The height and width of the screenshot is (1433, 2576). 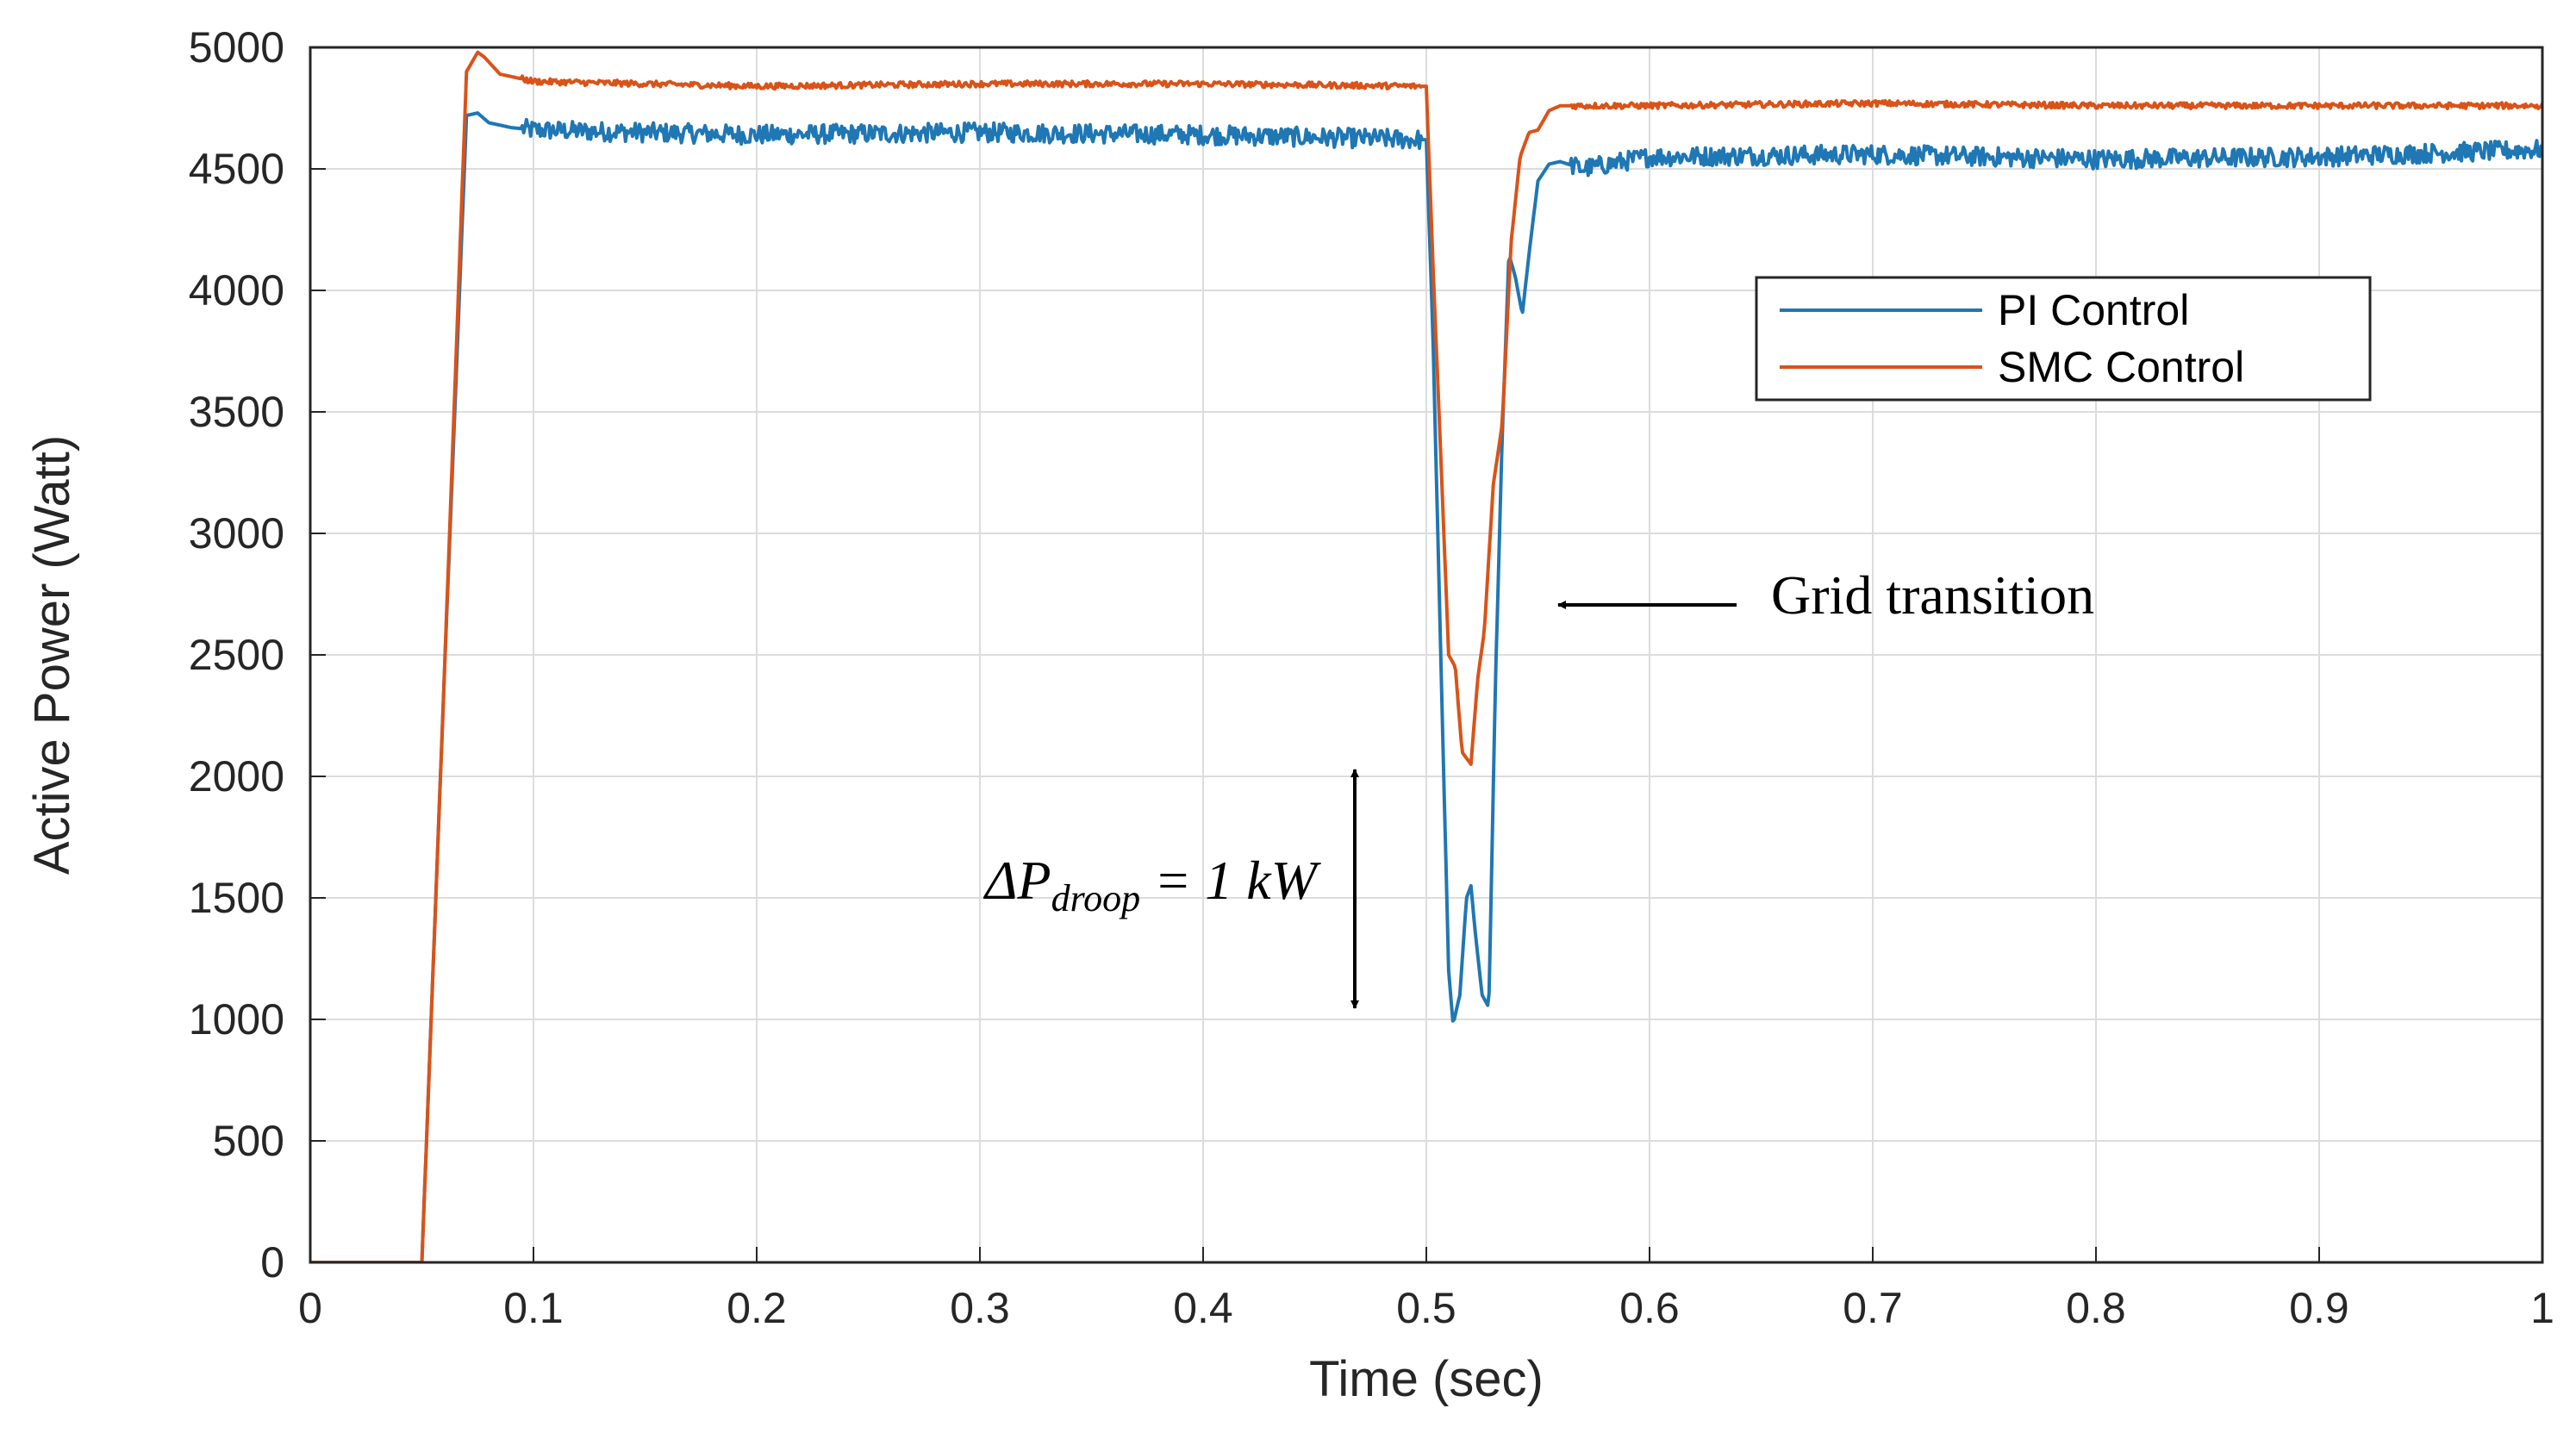 I want to click on x-tick-label: 0.7, so click(x=1873, y=1308).